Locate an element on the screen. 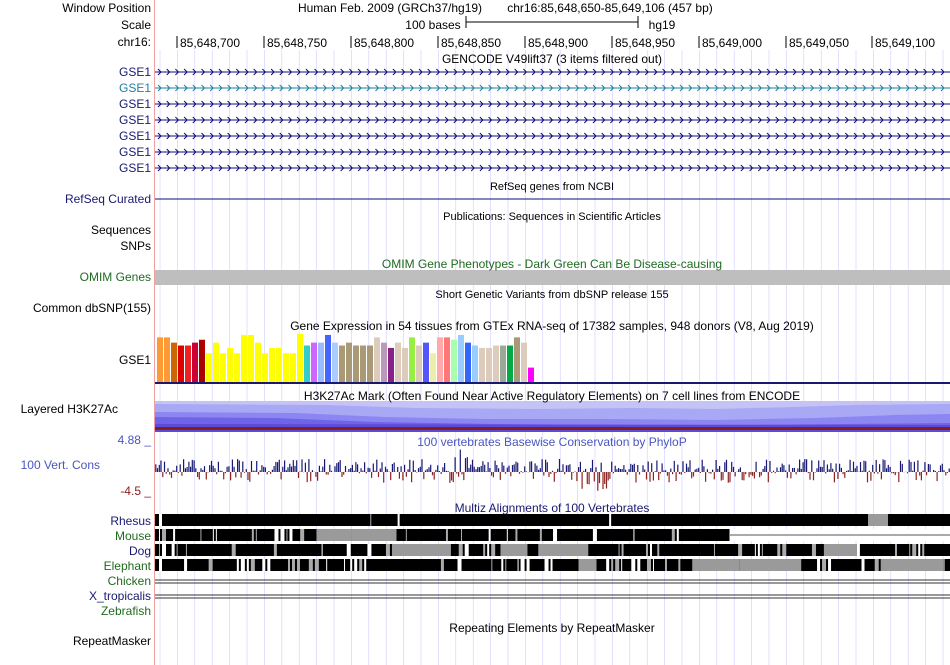  h3k27ac-track-label: Layered H3K27Ac is located at coordinates (69, 409).